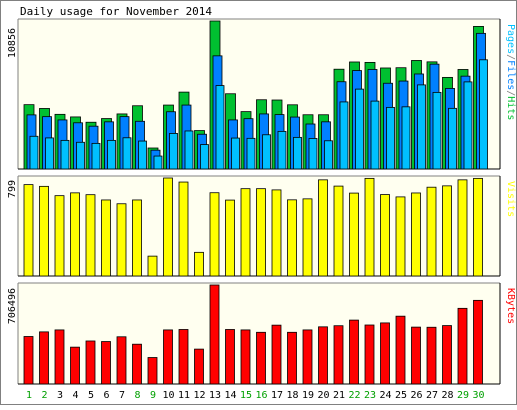 This screenshot has width=517, height=410. What do you see at coordinates (91, 395) in the screenshot?
I see `day-label-5: 5` at bounding box center [91, 395].